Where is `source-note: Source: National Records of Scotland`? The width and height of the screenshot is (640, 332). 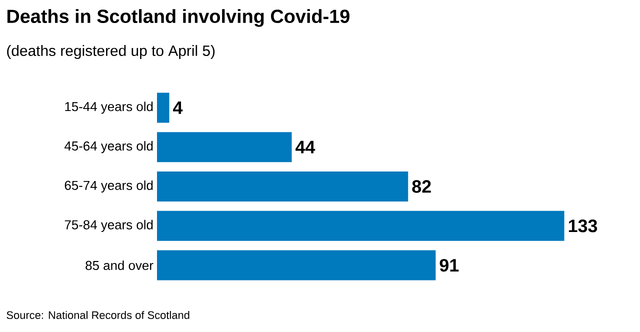
source-note: Source: National Records of Scotland is located at coordinates (98, 315).